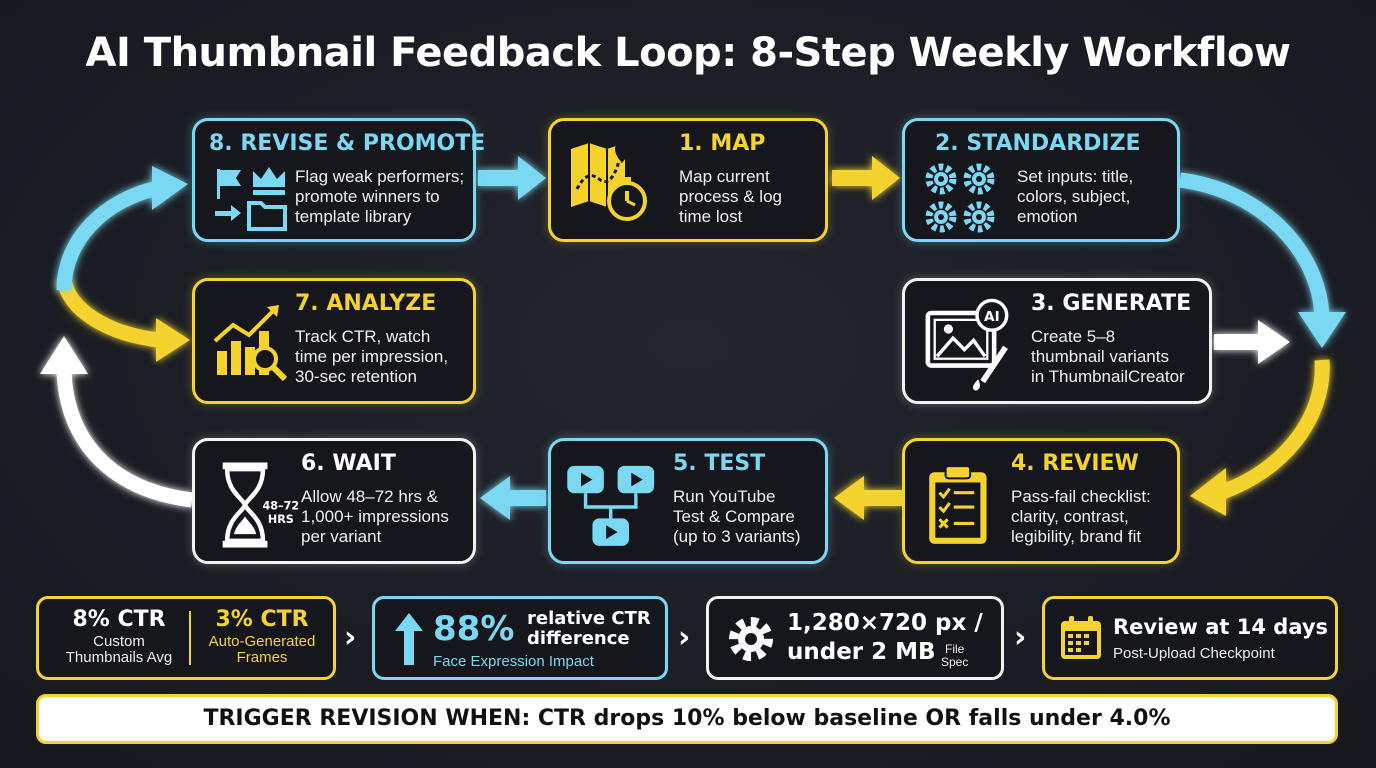 Image resolution: width=1376 pixels, height=768 pixels. Describe the element at coordinates (250, 343) in the screenshot. I see `chart-magnifier-icon` at that location.